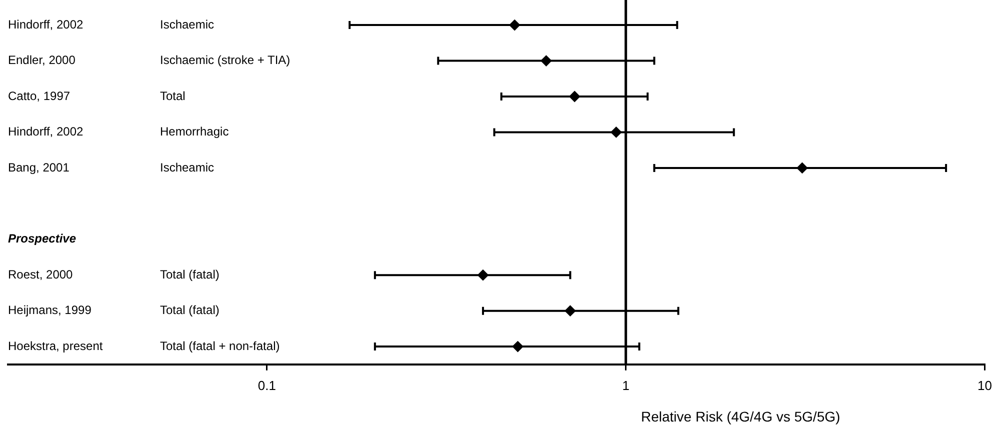  I want to click on y-tick-label: Endler, 2000, so click(42, 60).